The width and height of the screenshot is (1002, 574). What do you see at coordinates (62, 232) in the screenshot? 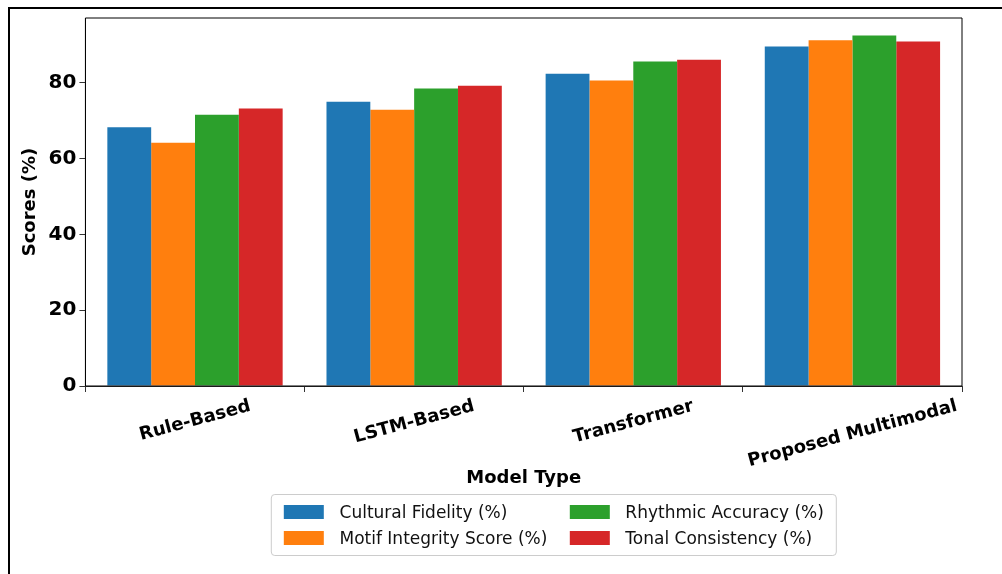
I see `y-tick-label: 40` at bounding box center [62, 232].